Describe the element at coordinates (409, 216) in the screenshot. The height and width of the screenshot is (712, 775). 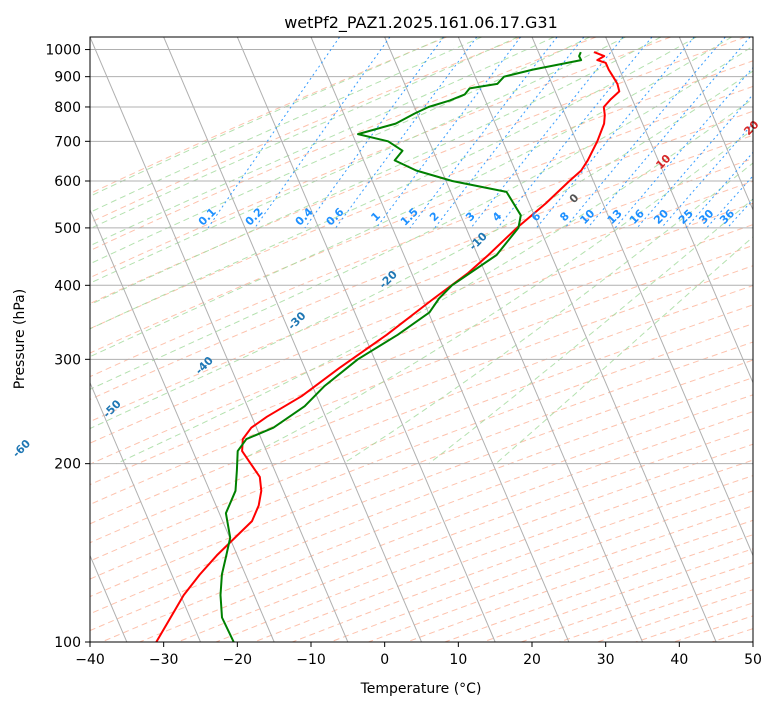
I see `mixing-ratio-label: 1.5` at that location.